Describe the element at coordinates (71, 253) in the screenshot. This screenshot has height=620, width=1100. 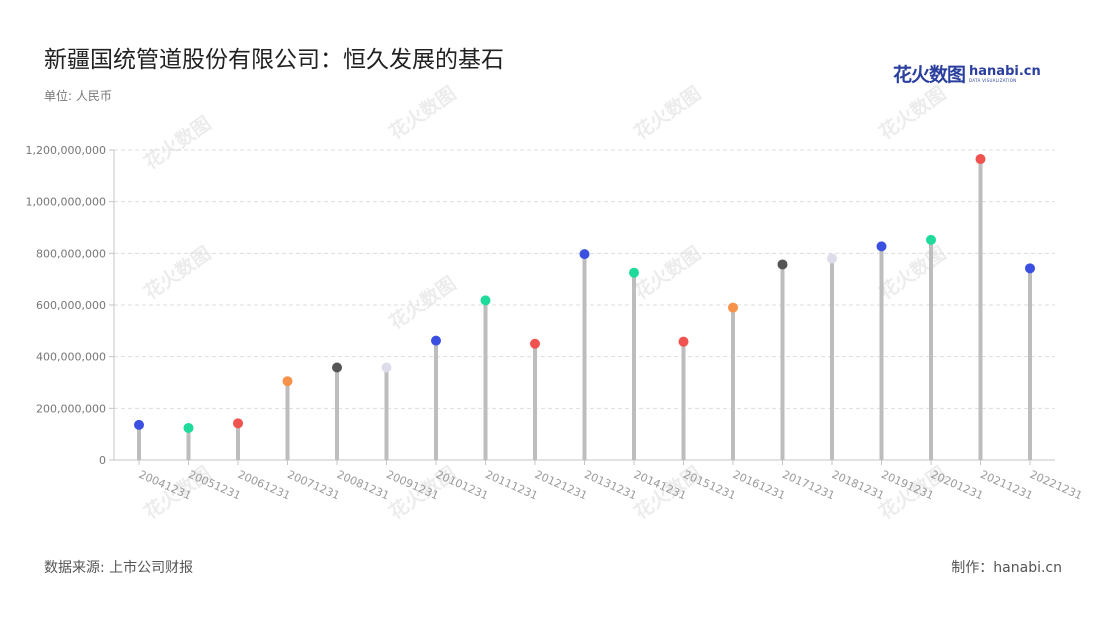
I see `y-tick-label: 800,000,000` at that location.